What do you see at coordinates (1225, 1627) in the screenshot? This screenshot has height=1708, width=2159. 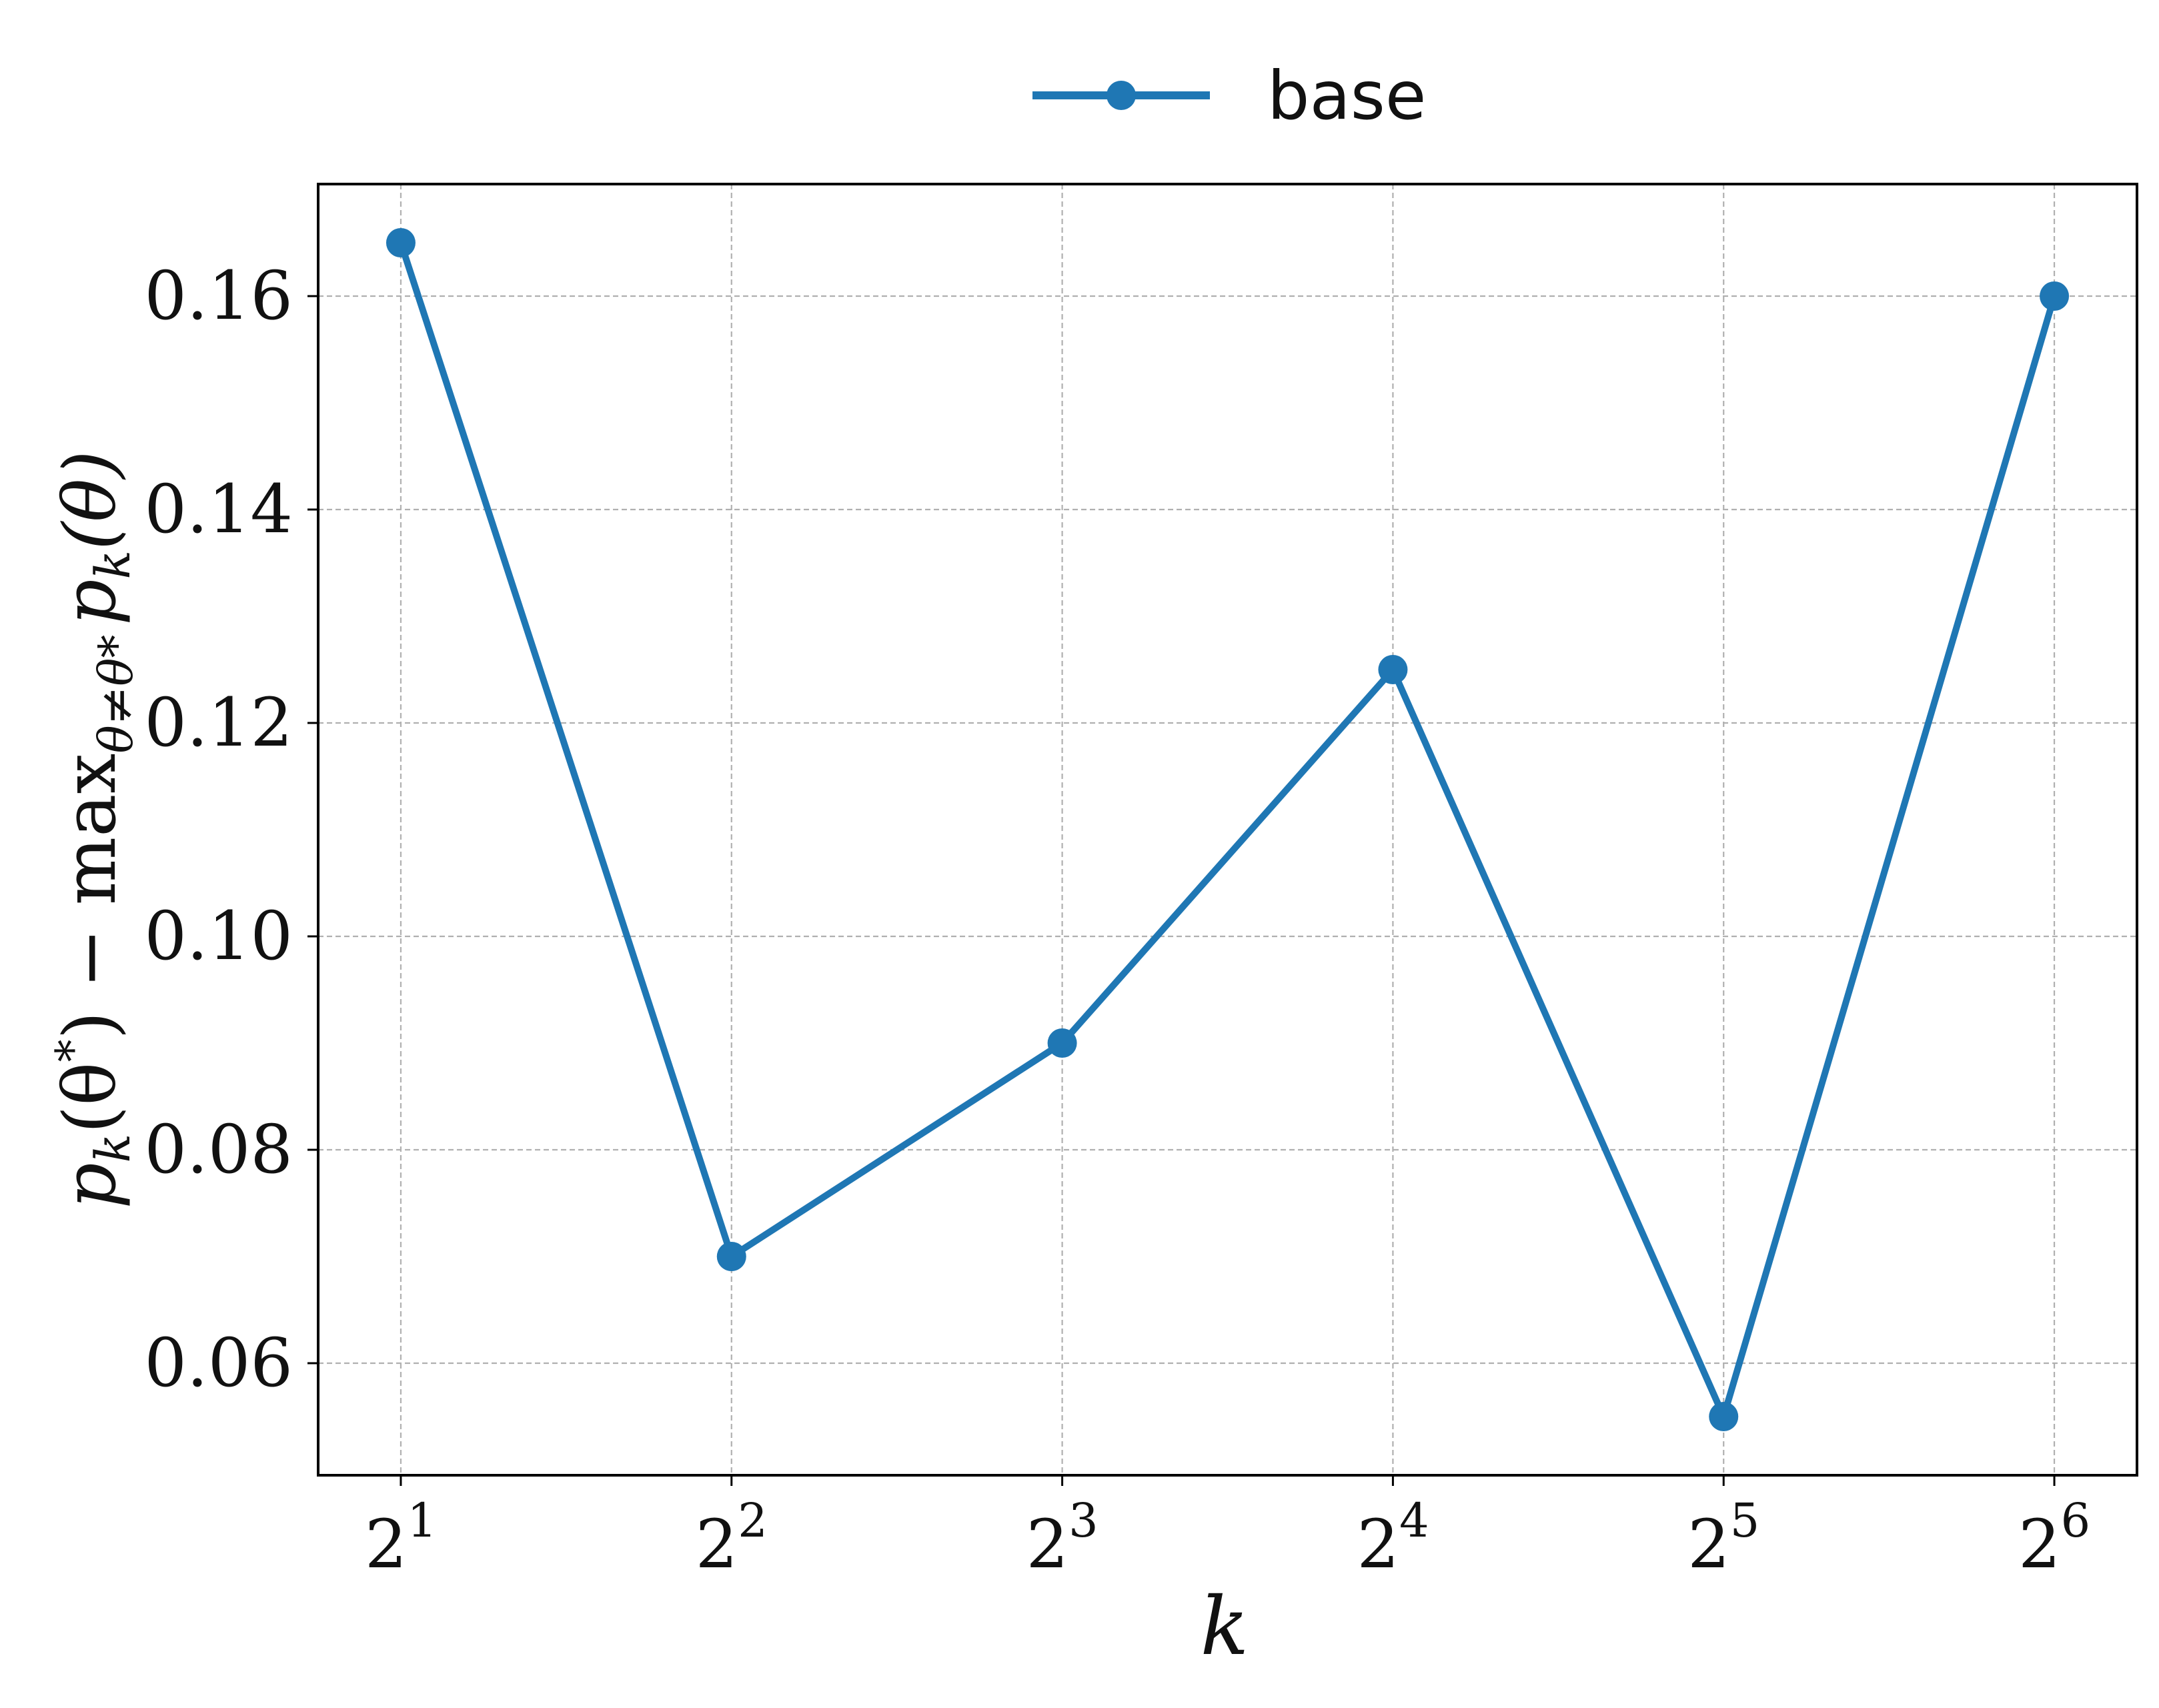 I see `x-axis-label: k` at bounding box center [1225, 1627].